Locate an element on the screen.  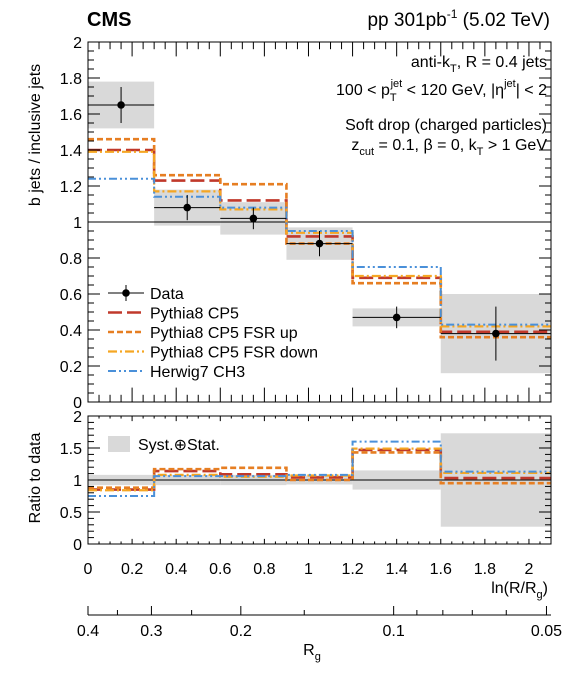
y-tick-label: 1.4 is located at coordinates (71, 151).